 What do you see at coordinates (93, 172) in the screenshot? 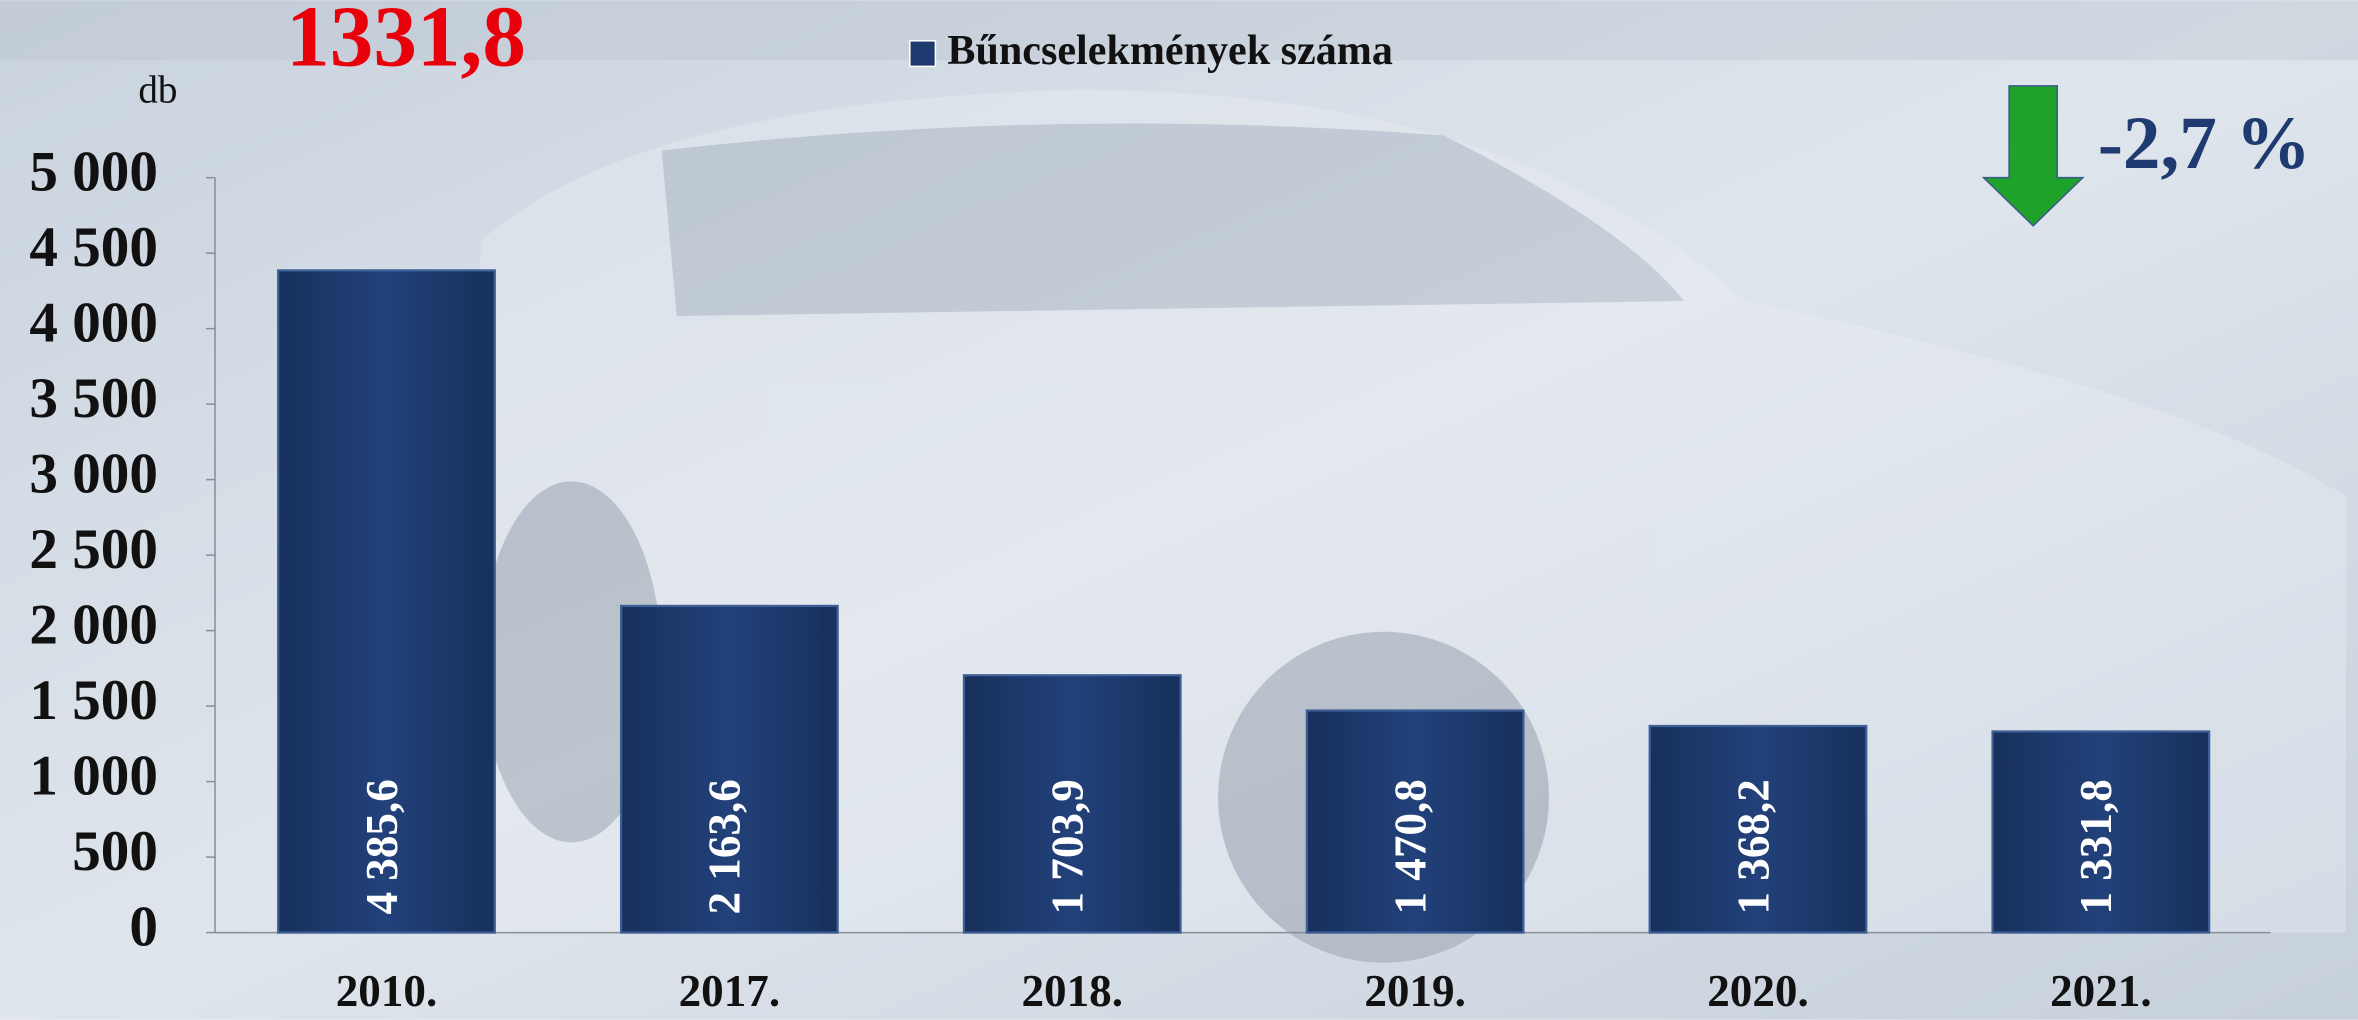
I see `y-tick-label: 5 000` at bounding box center [93, 172].